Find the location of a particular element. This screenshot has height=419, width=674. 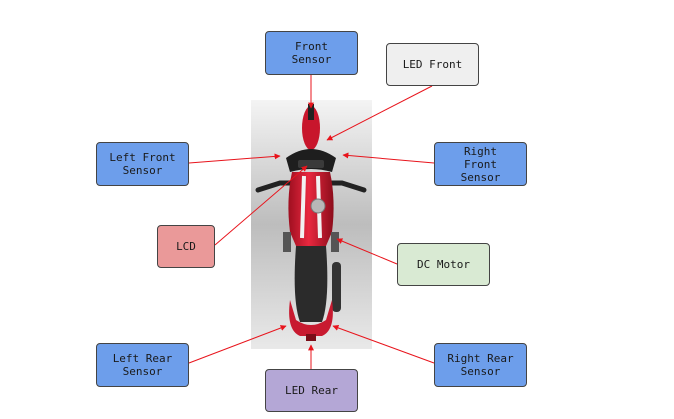

dc-motor-box: DC Motor is located at coordinates (443, 264).